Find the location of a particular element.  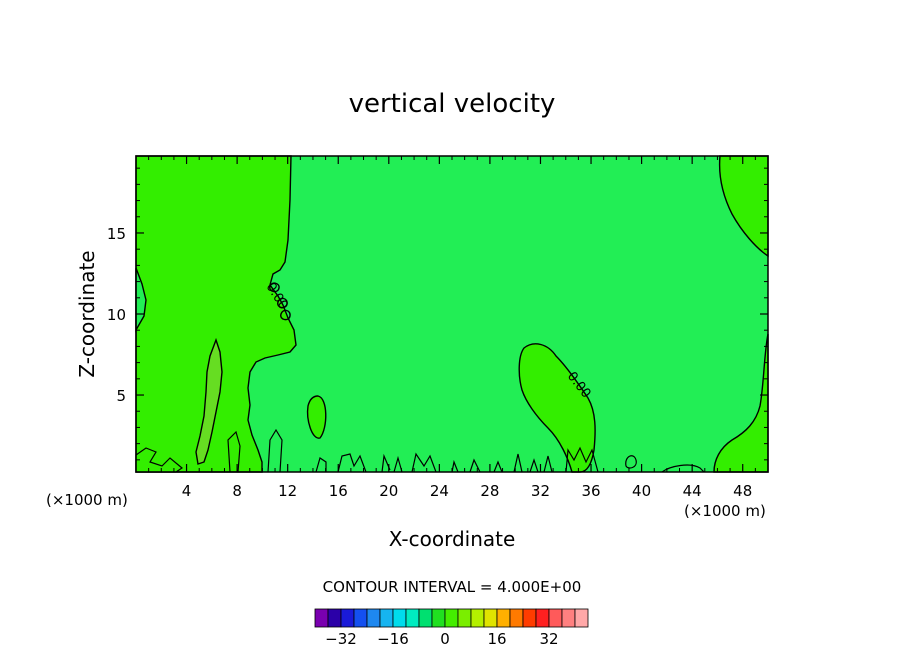

colorbar-tick-label: −32 is located at coordinates (341, 639).